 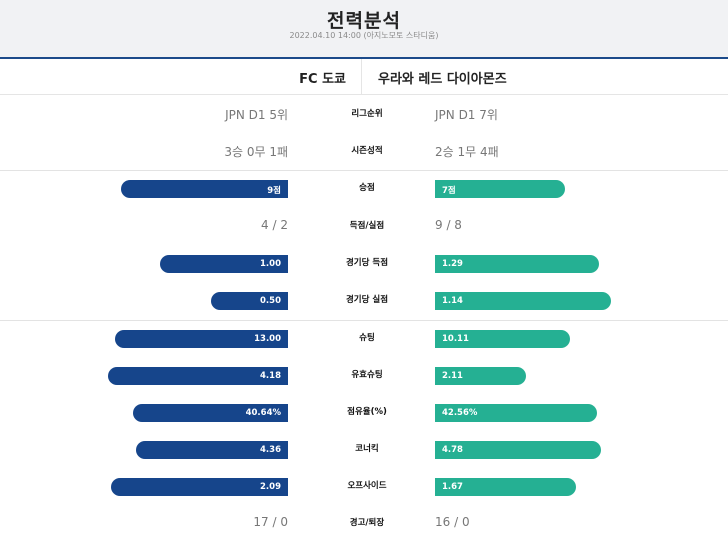 I want to click on away-bar-value: 1.67, so click(x=452, y=487).